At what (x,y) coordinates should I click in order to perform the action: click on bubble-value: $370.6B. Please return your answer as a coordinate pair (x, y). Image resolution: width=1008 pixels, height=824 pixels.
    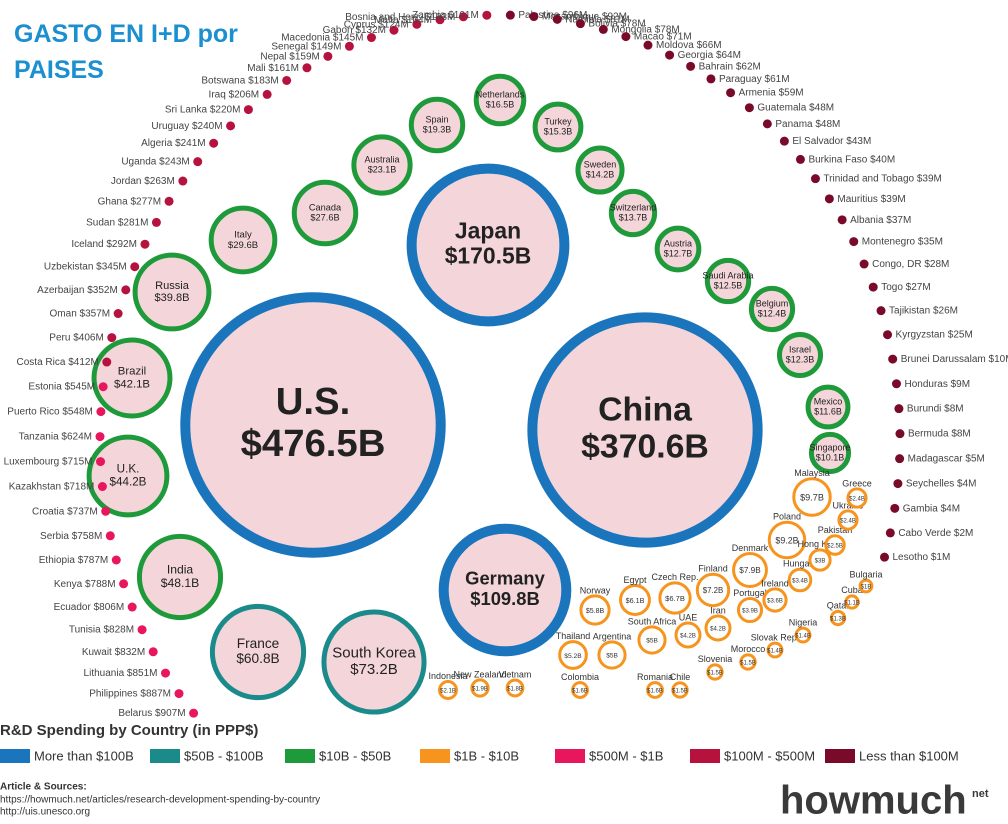
    Looking at the image, I should click on (645, 447).